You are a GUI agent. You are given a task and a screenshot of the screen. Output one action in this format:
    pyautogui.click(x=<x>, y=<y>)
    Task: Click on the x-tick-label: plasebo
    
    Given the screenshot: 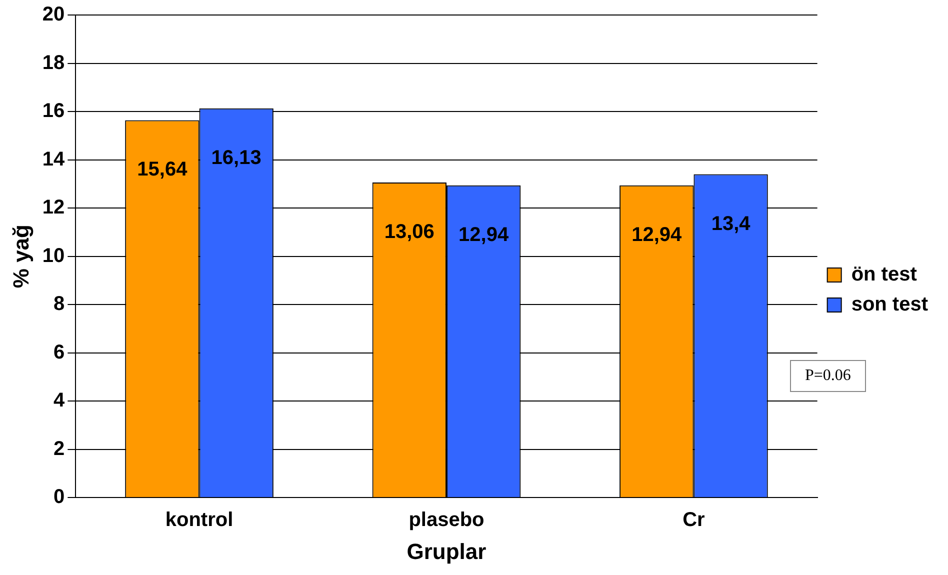 What is the action you would take?
    pyautogui.click(x=446, y=520)
    